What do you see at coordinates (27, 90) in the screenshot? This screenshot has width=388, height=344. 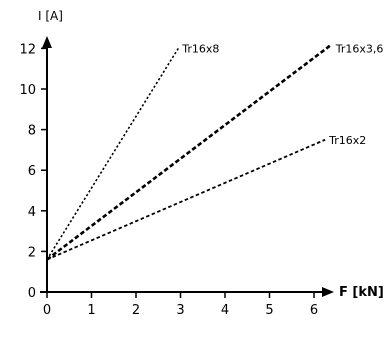 I see `y-tick-label: 10` at bounding box center [27, 90].